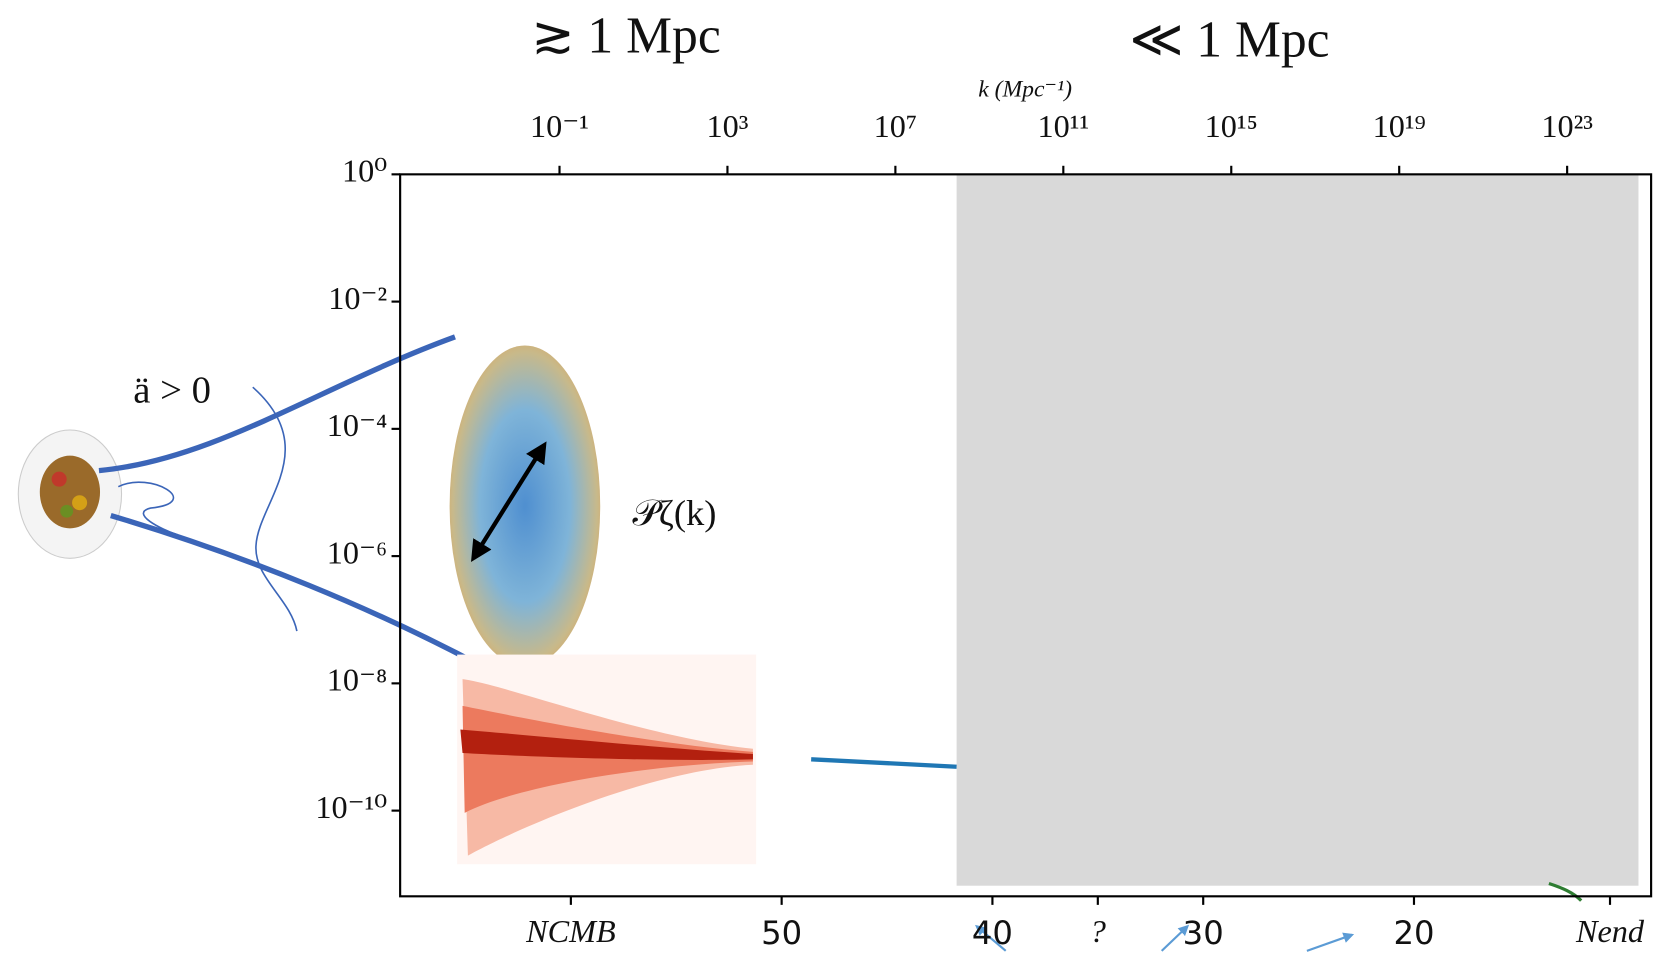 This screenshot has height=953, width=1678. I want to click on y-tick-label: 10⁻⁴, so click(357, 425).